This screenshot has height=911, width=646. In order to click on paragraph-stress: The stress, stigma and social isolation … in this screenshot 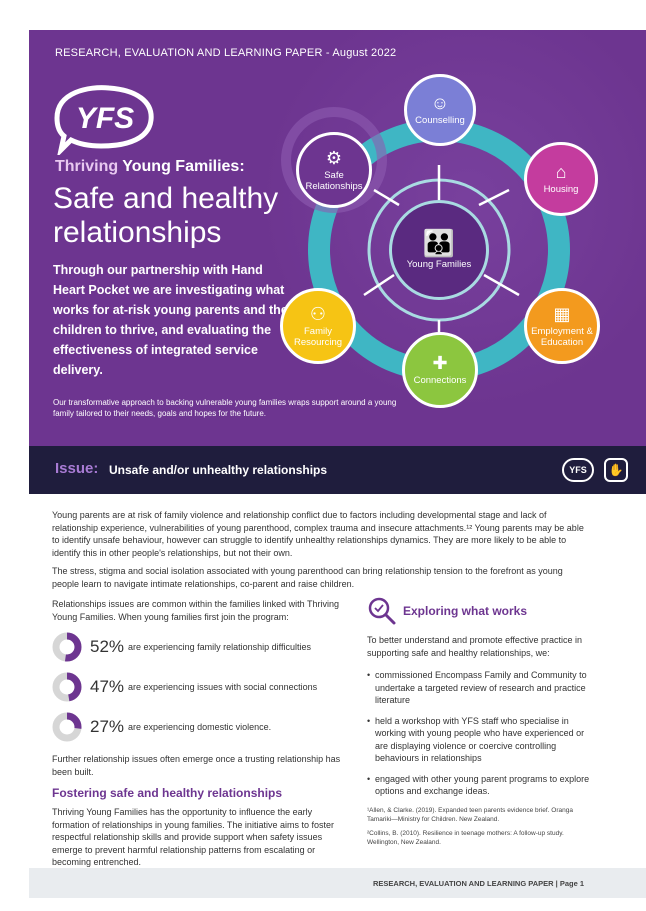, I will do `click(307, 577)`.